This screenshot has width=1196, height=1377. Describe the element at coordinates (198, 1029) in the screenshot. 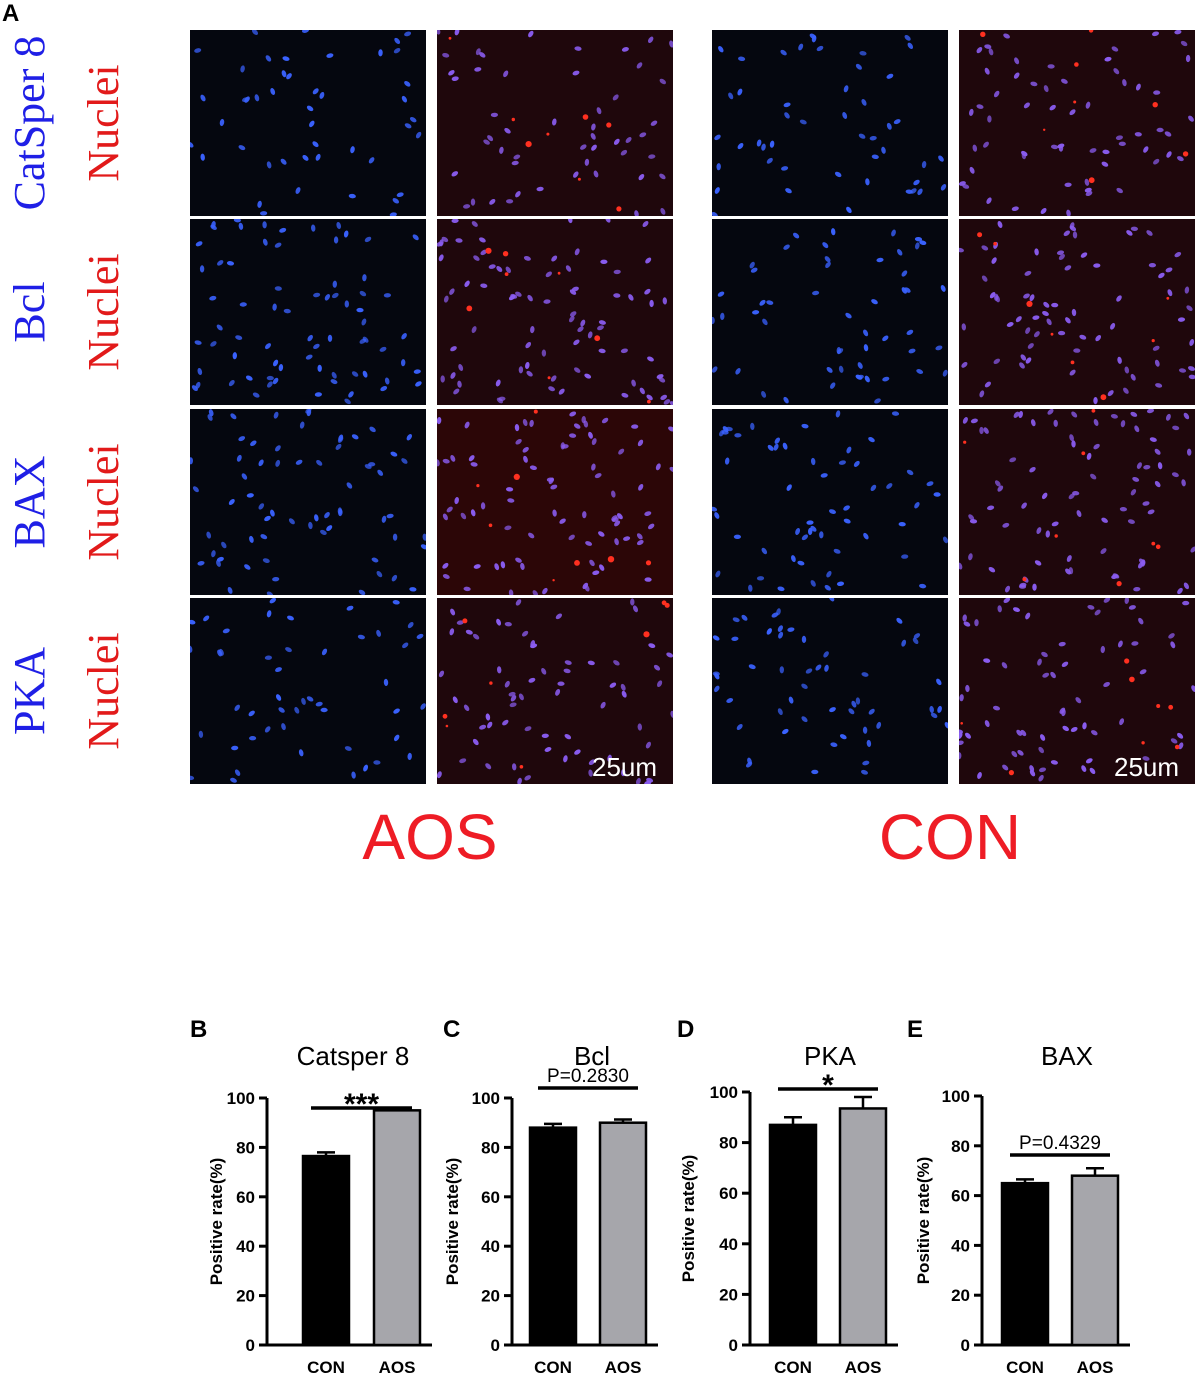

I see `panel-letter: B` at that location.